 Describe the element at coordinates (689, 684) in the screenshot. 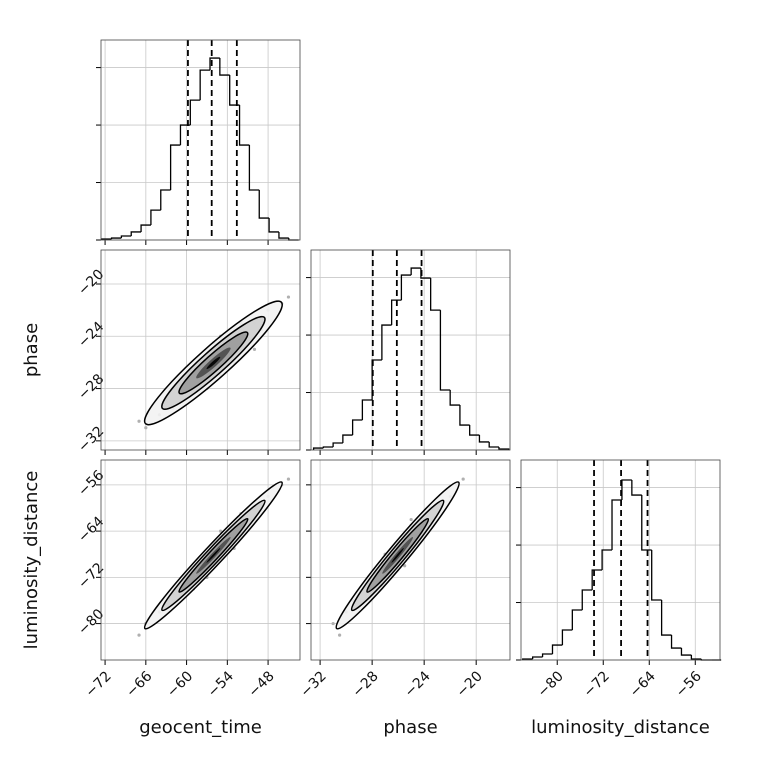

I see `x-tick-label: −56` at that location.